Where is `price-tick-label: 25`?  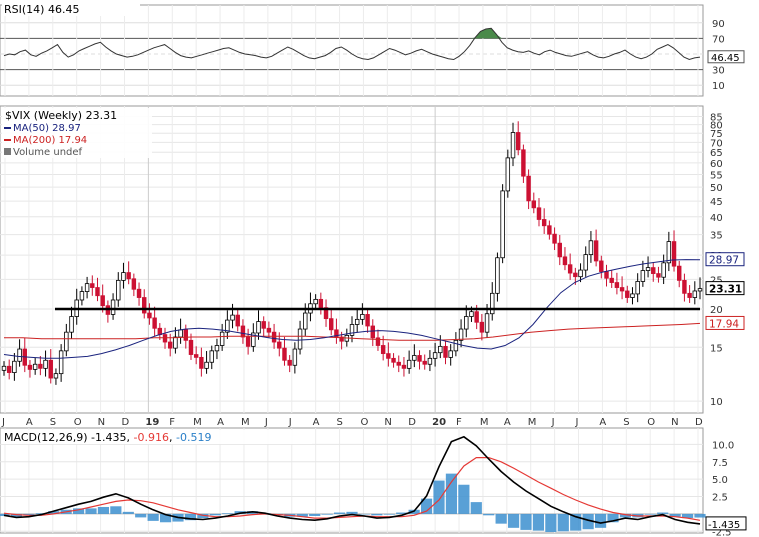
price-tick-label: 25 is located at coordinates (716, 280).